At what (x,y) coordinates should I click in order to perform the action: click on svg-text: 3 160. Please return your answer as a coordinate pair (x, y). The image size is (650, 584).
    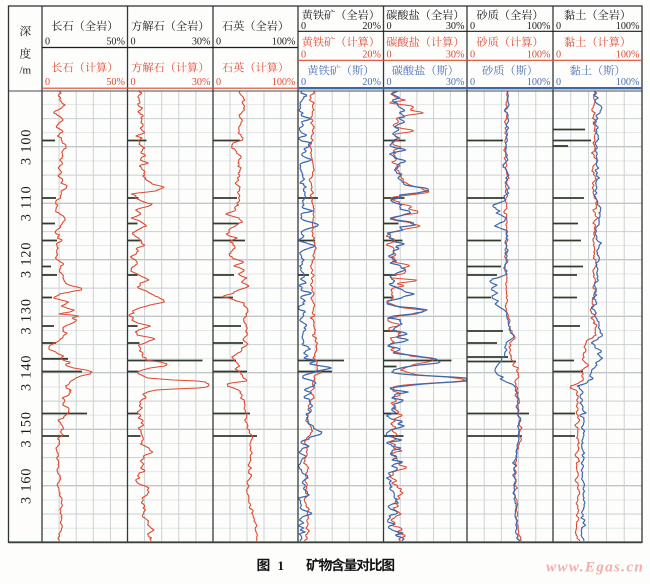
    Looking at the image, I should click on (27, 486).